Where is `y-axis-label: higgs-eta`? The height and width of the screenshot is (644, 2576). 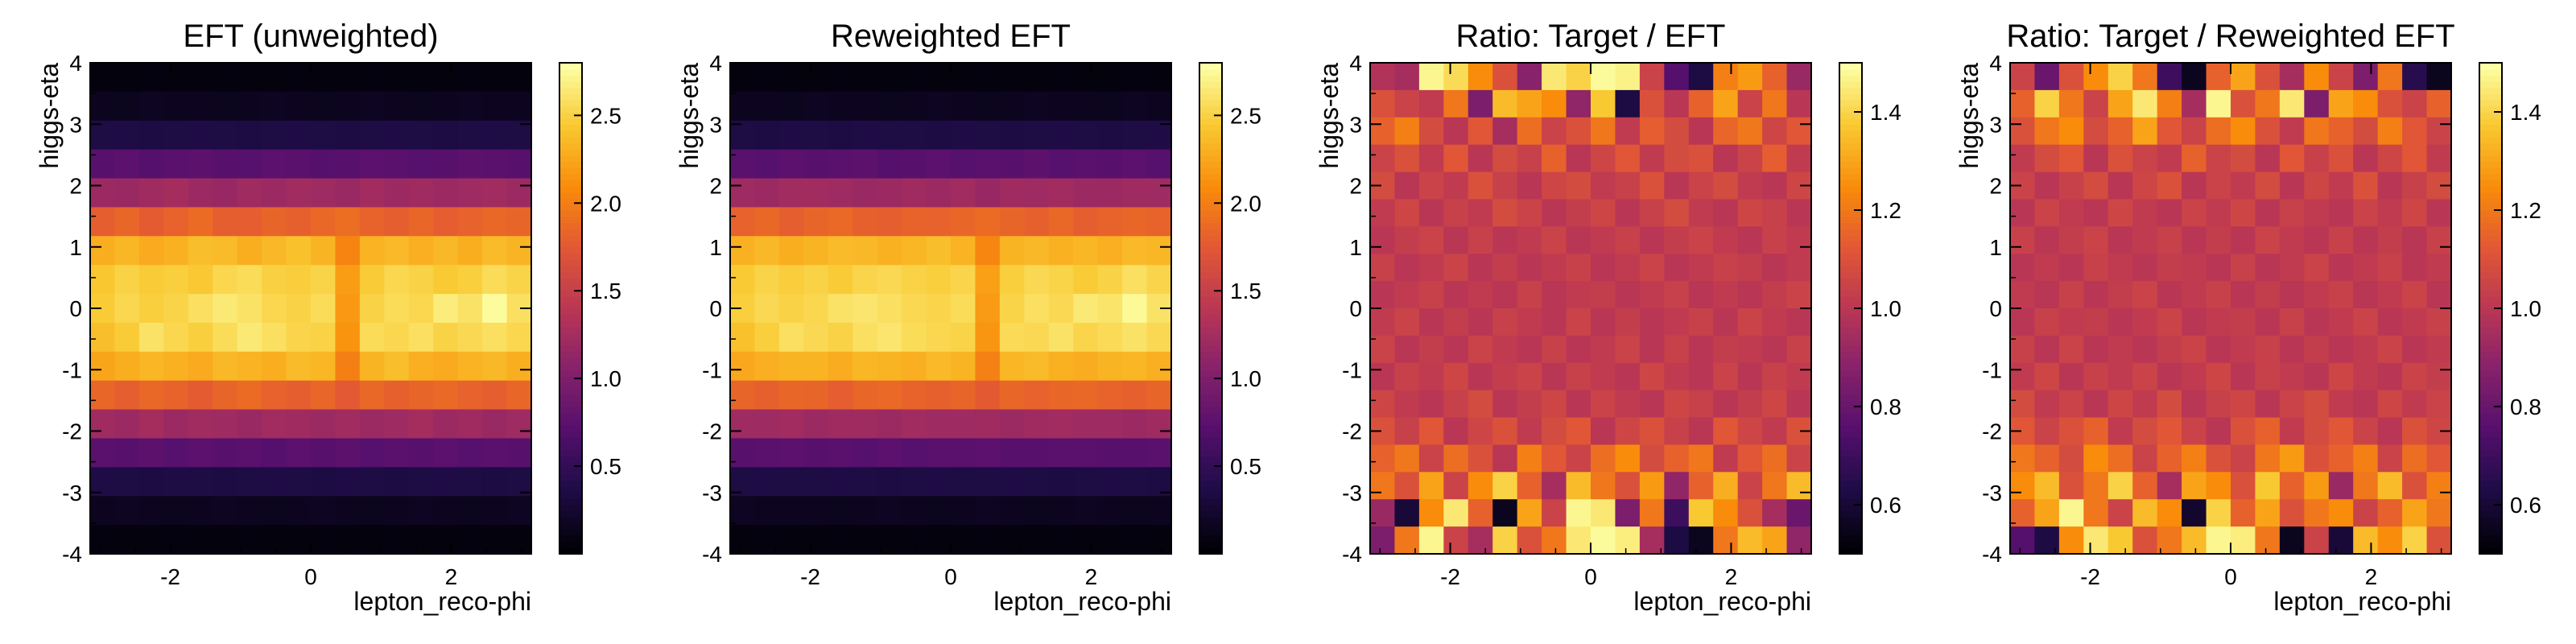
y-axis-label: higgs-eta is located at coordinates (689, 116).